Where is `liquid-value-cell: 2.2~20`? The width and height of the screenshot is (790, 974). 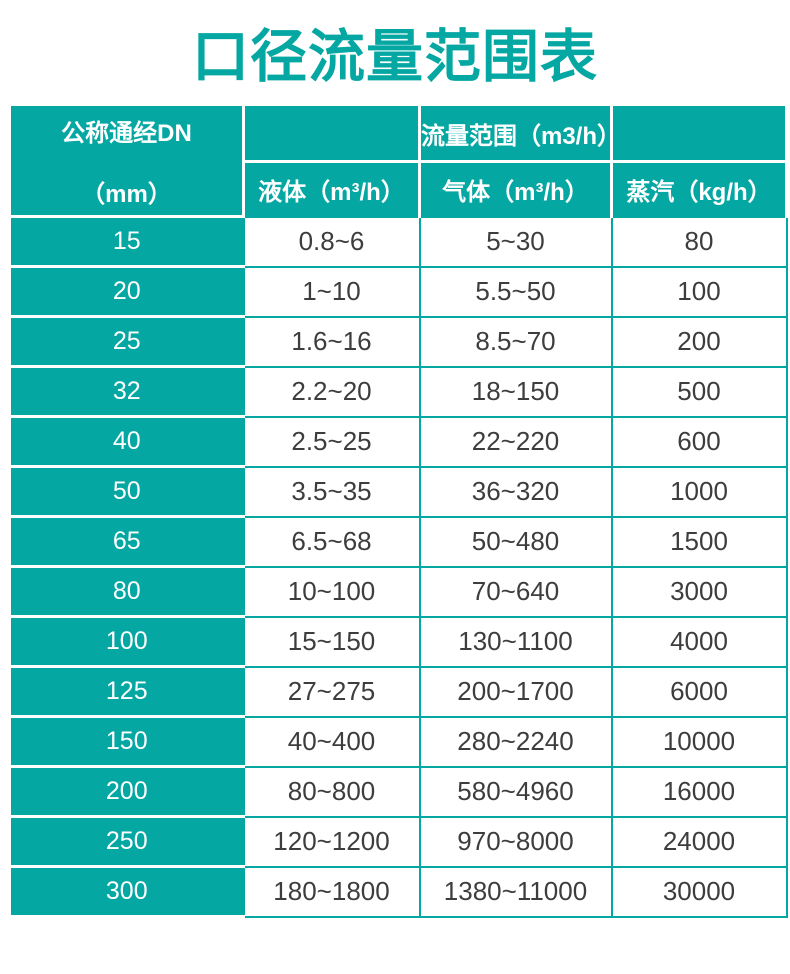 liquid-value-cell: 2.2~20 is located at coordinates (331, 391).